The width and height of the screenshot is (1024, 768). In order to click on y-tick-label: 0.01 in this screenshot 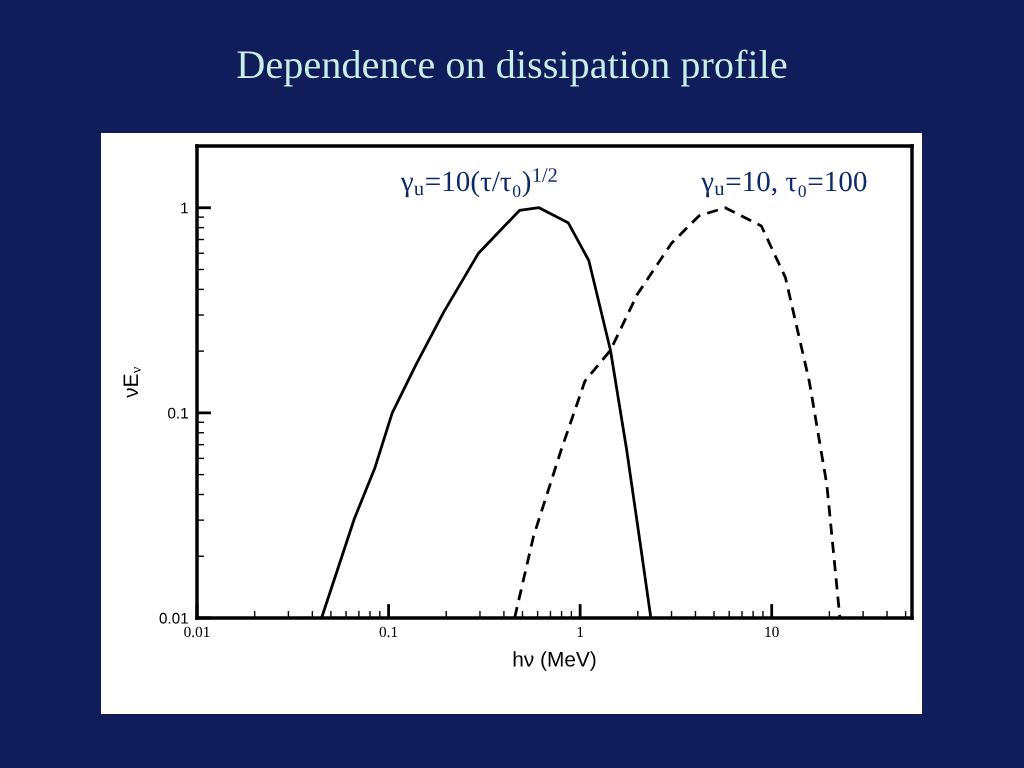, I will do `click(173, 618)`.